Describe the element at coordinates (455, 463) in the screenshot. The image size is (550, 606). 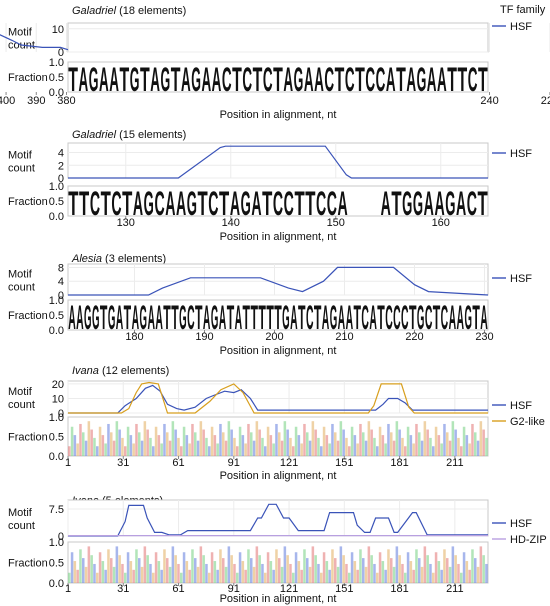
I see `x-tick-label: 211` at that location.